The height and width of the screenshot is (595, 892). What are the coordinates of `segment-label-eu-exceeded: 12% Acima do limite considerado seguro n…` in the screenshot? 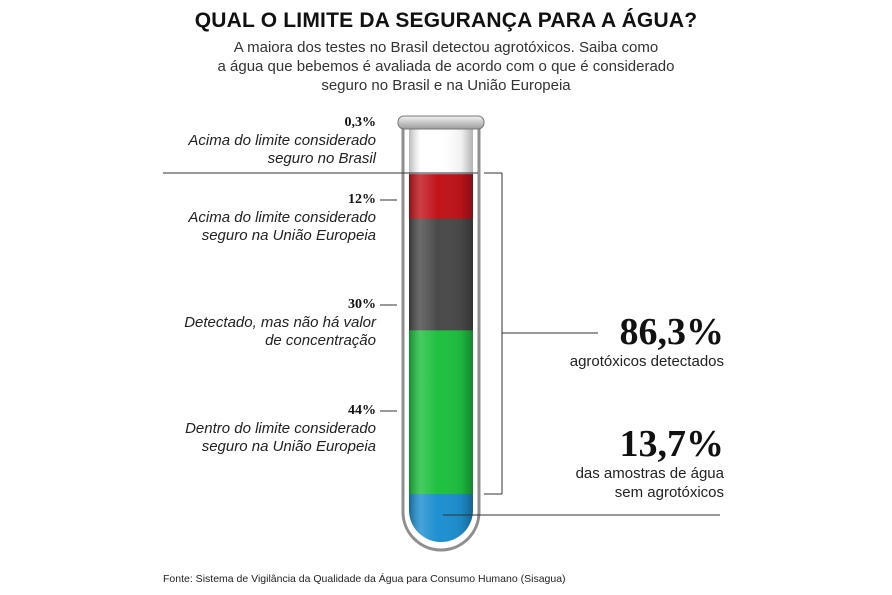 It's located at (188, 218).